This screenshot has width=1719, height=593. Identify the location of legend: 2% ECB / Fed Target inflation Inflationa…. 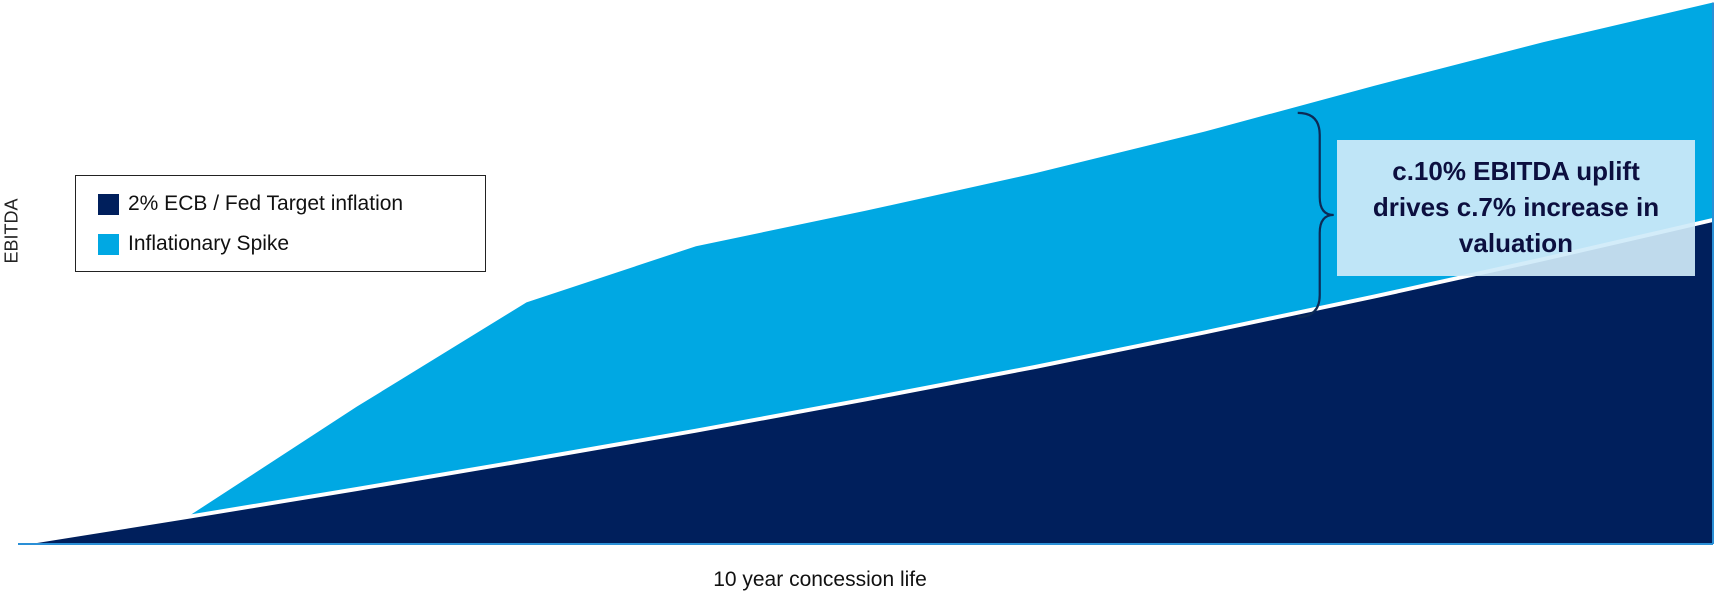
(280, 223).